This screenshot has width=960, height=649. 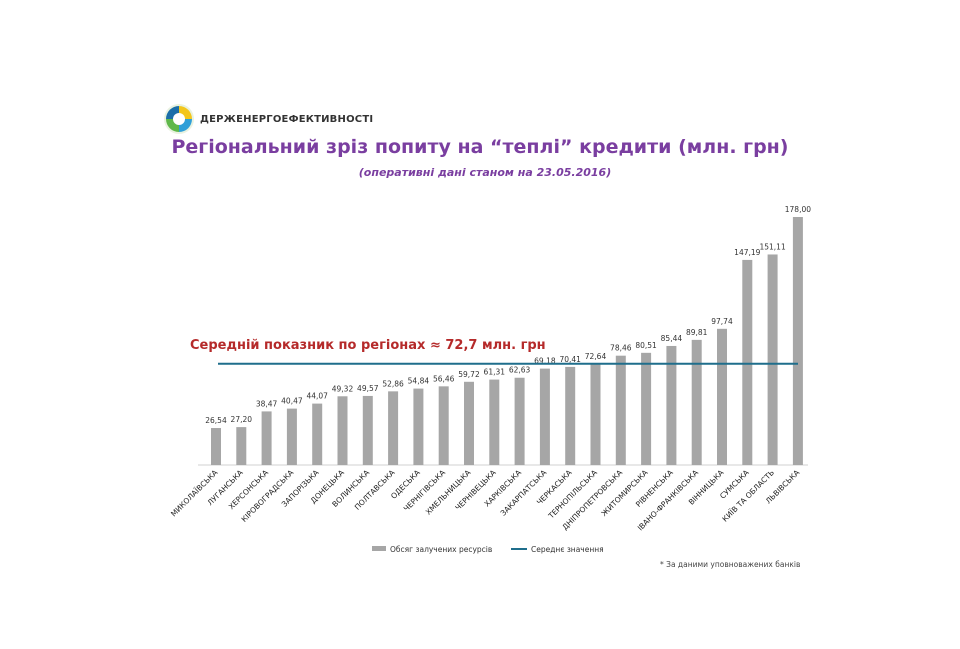 I want to click on data-label: 147,19, so click(x=747, y=252).